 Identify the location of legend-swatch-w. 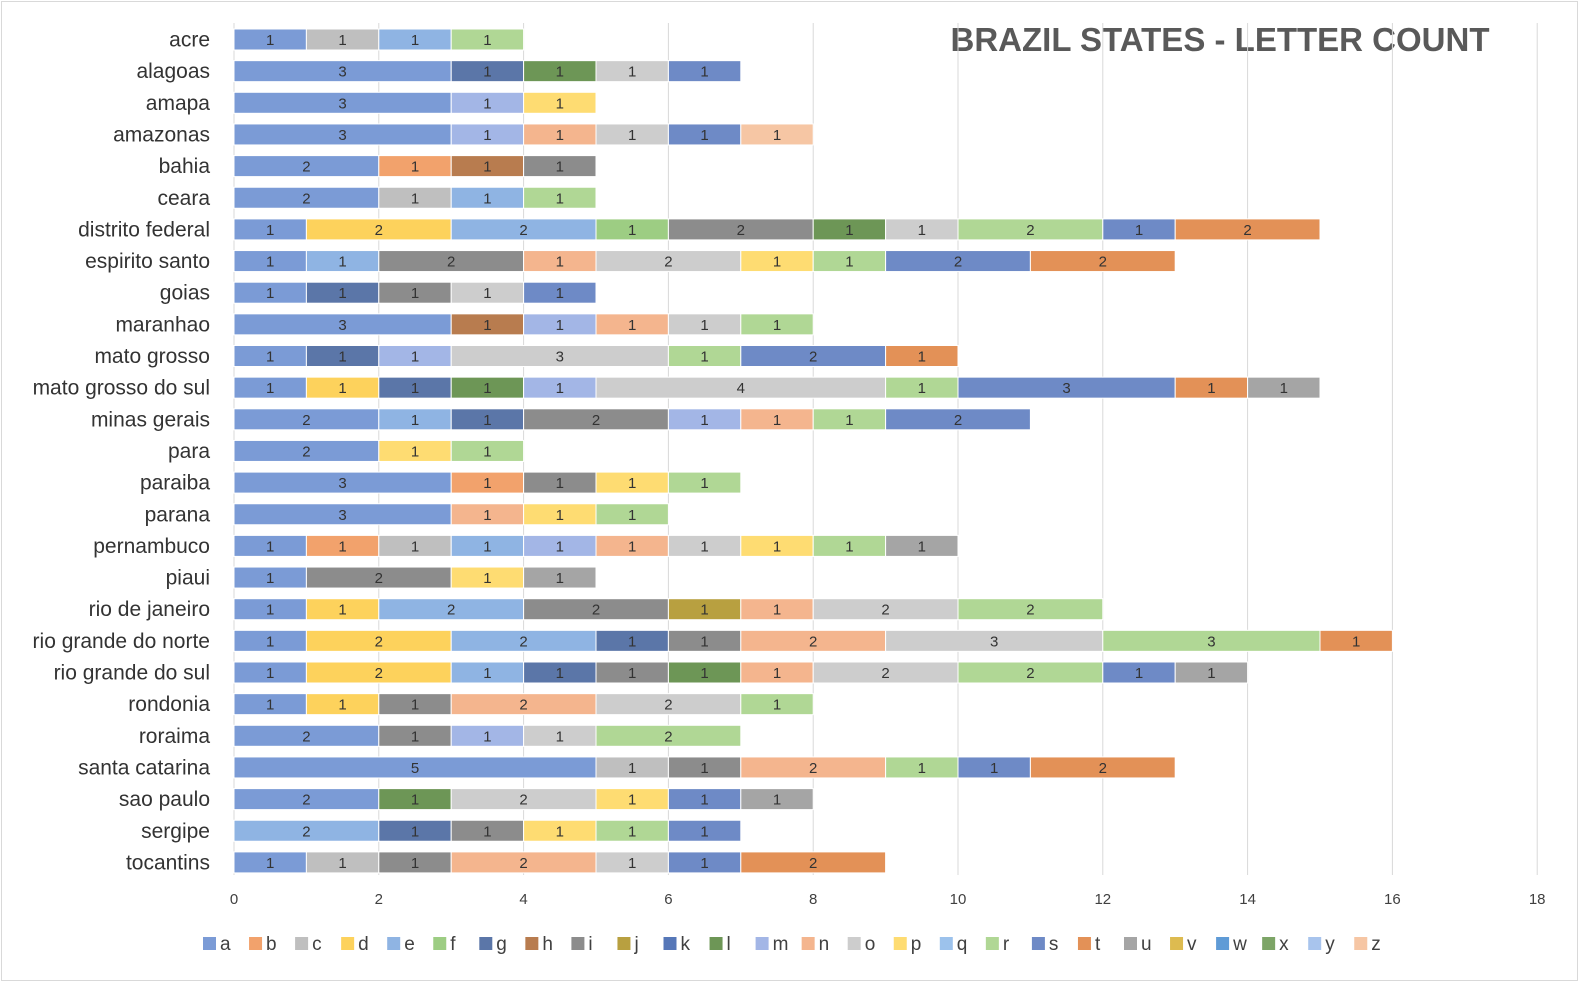
(1223, 943).